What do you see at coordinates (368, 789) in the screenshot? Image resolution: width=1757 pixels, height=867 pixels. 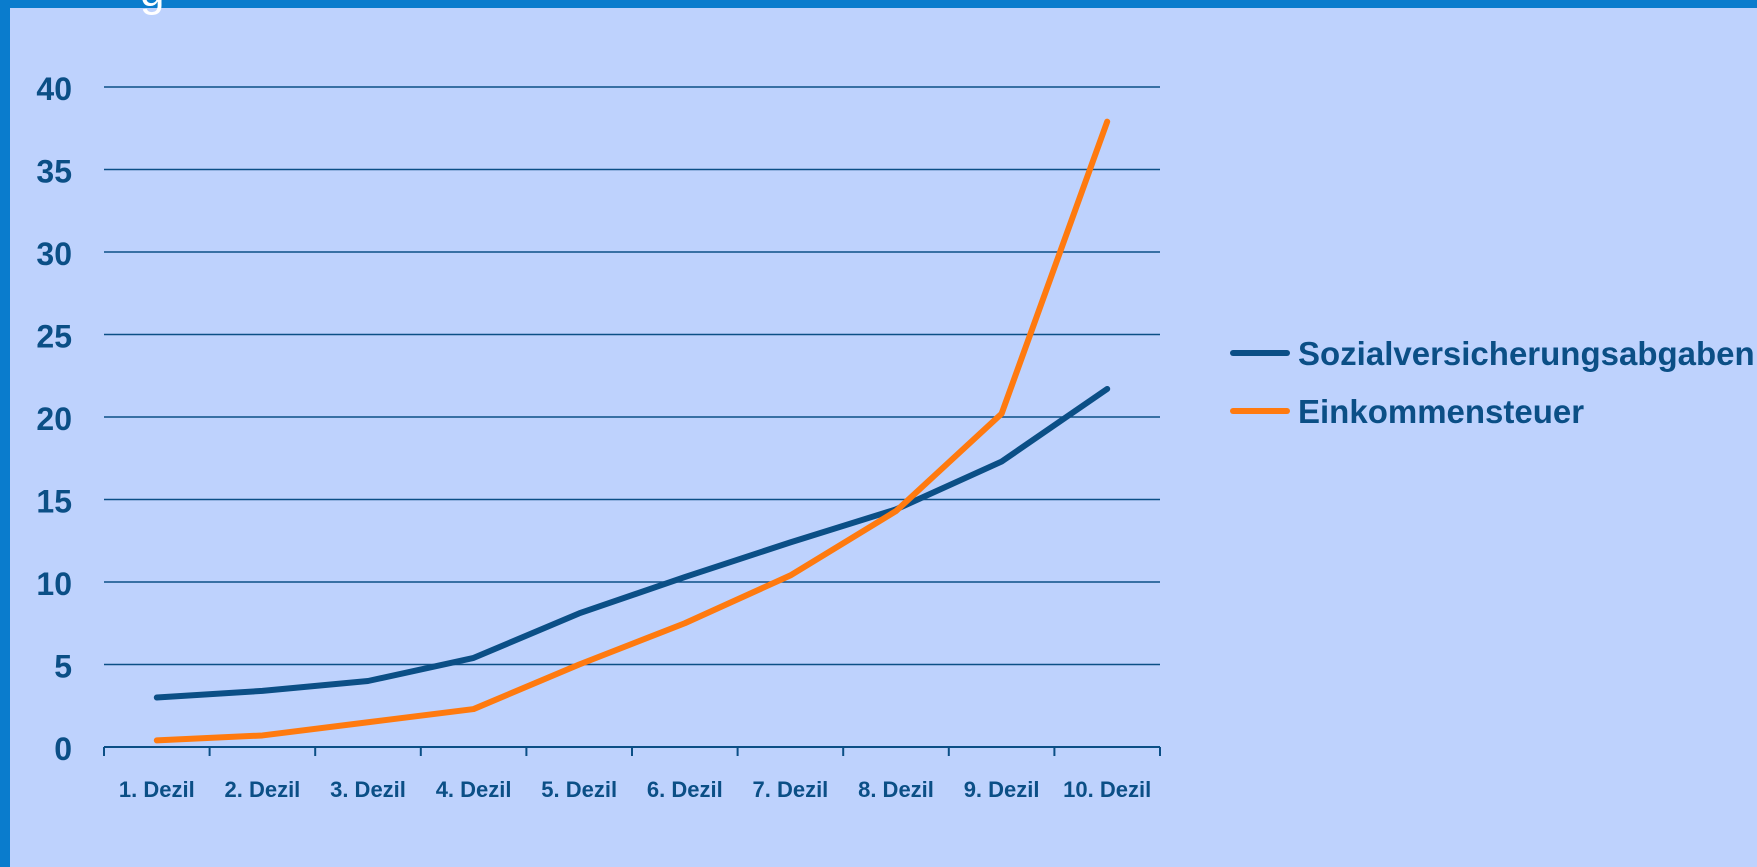 I see `x-tick-label: 3. Dezil` at bounding box center [368, 789].